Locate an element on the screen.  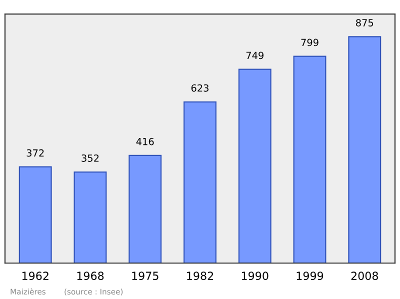
data-label: 372 is located at coordinates (35, 153).